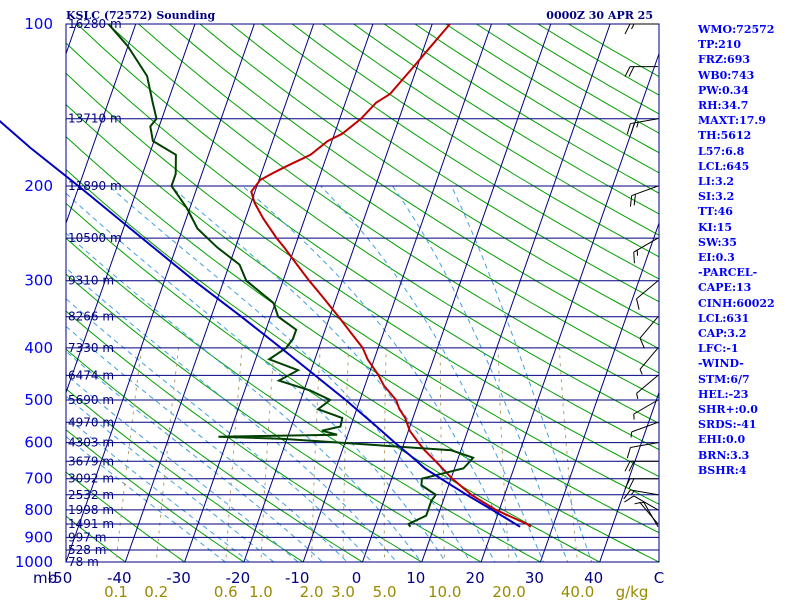 This screenshot has height=600, width=800. I want to click on height-label: 5690 m, so click(91, 400).